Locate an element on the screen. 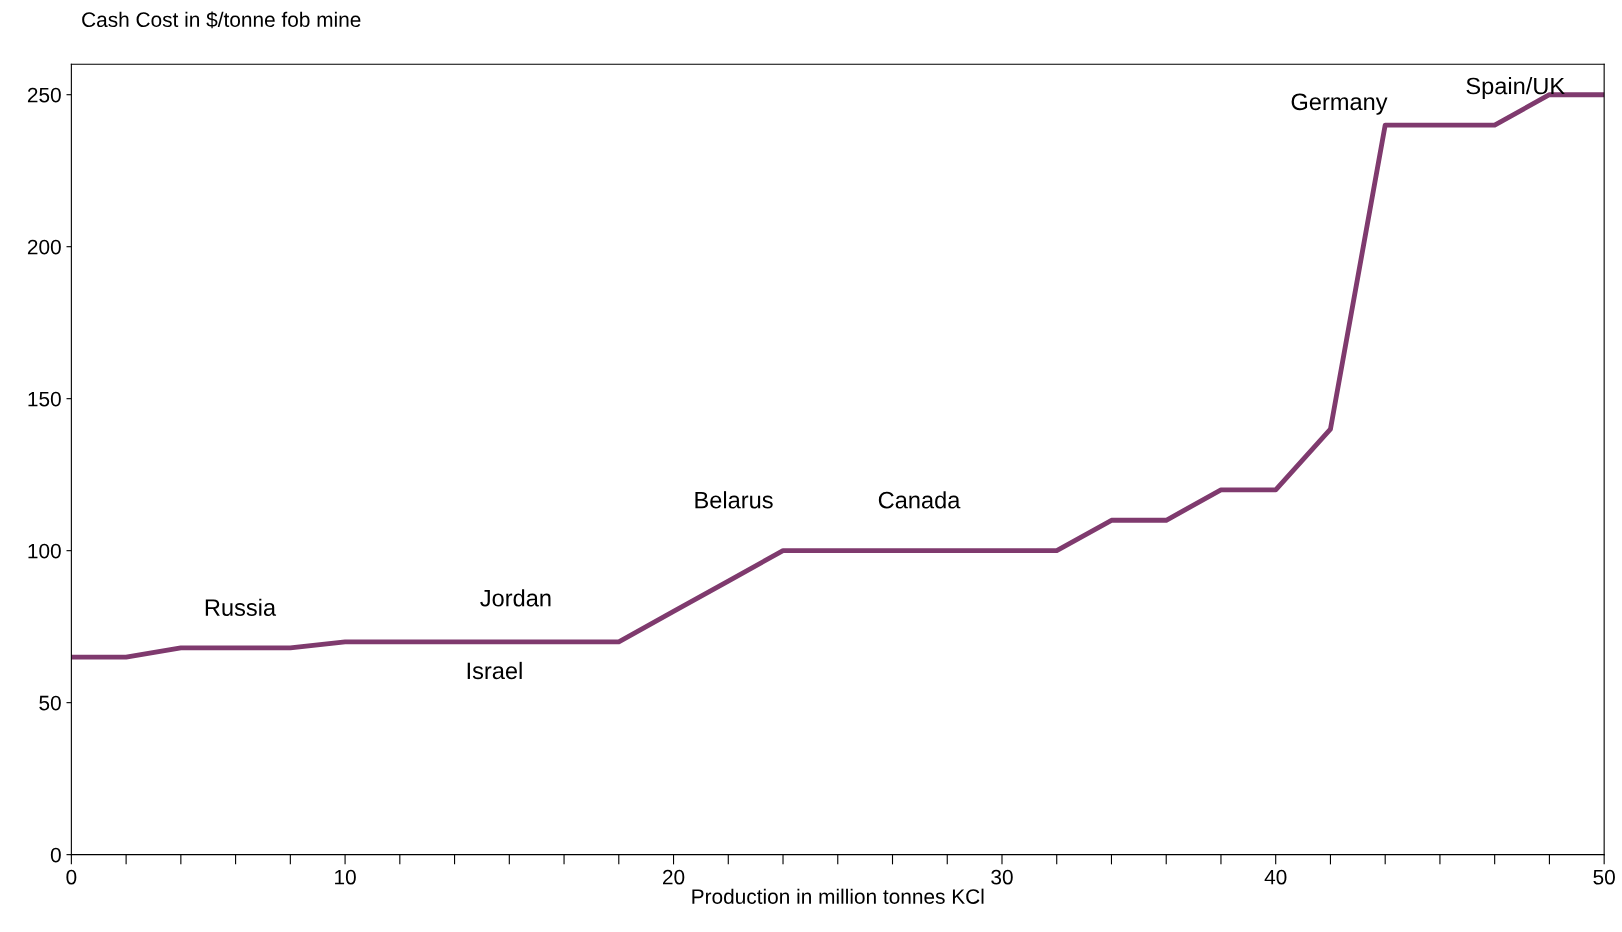  y-tick-label: 250 is located at coordinates (44, 95).